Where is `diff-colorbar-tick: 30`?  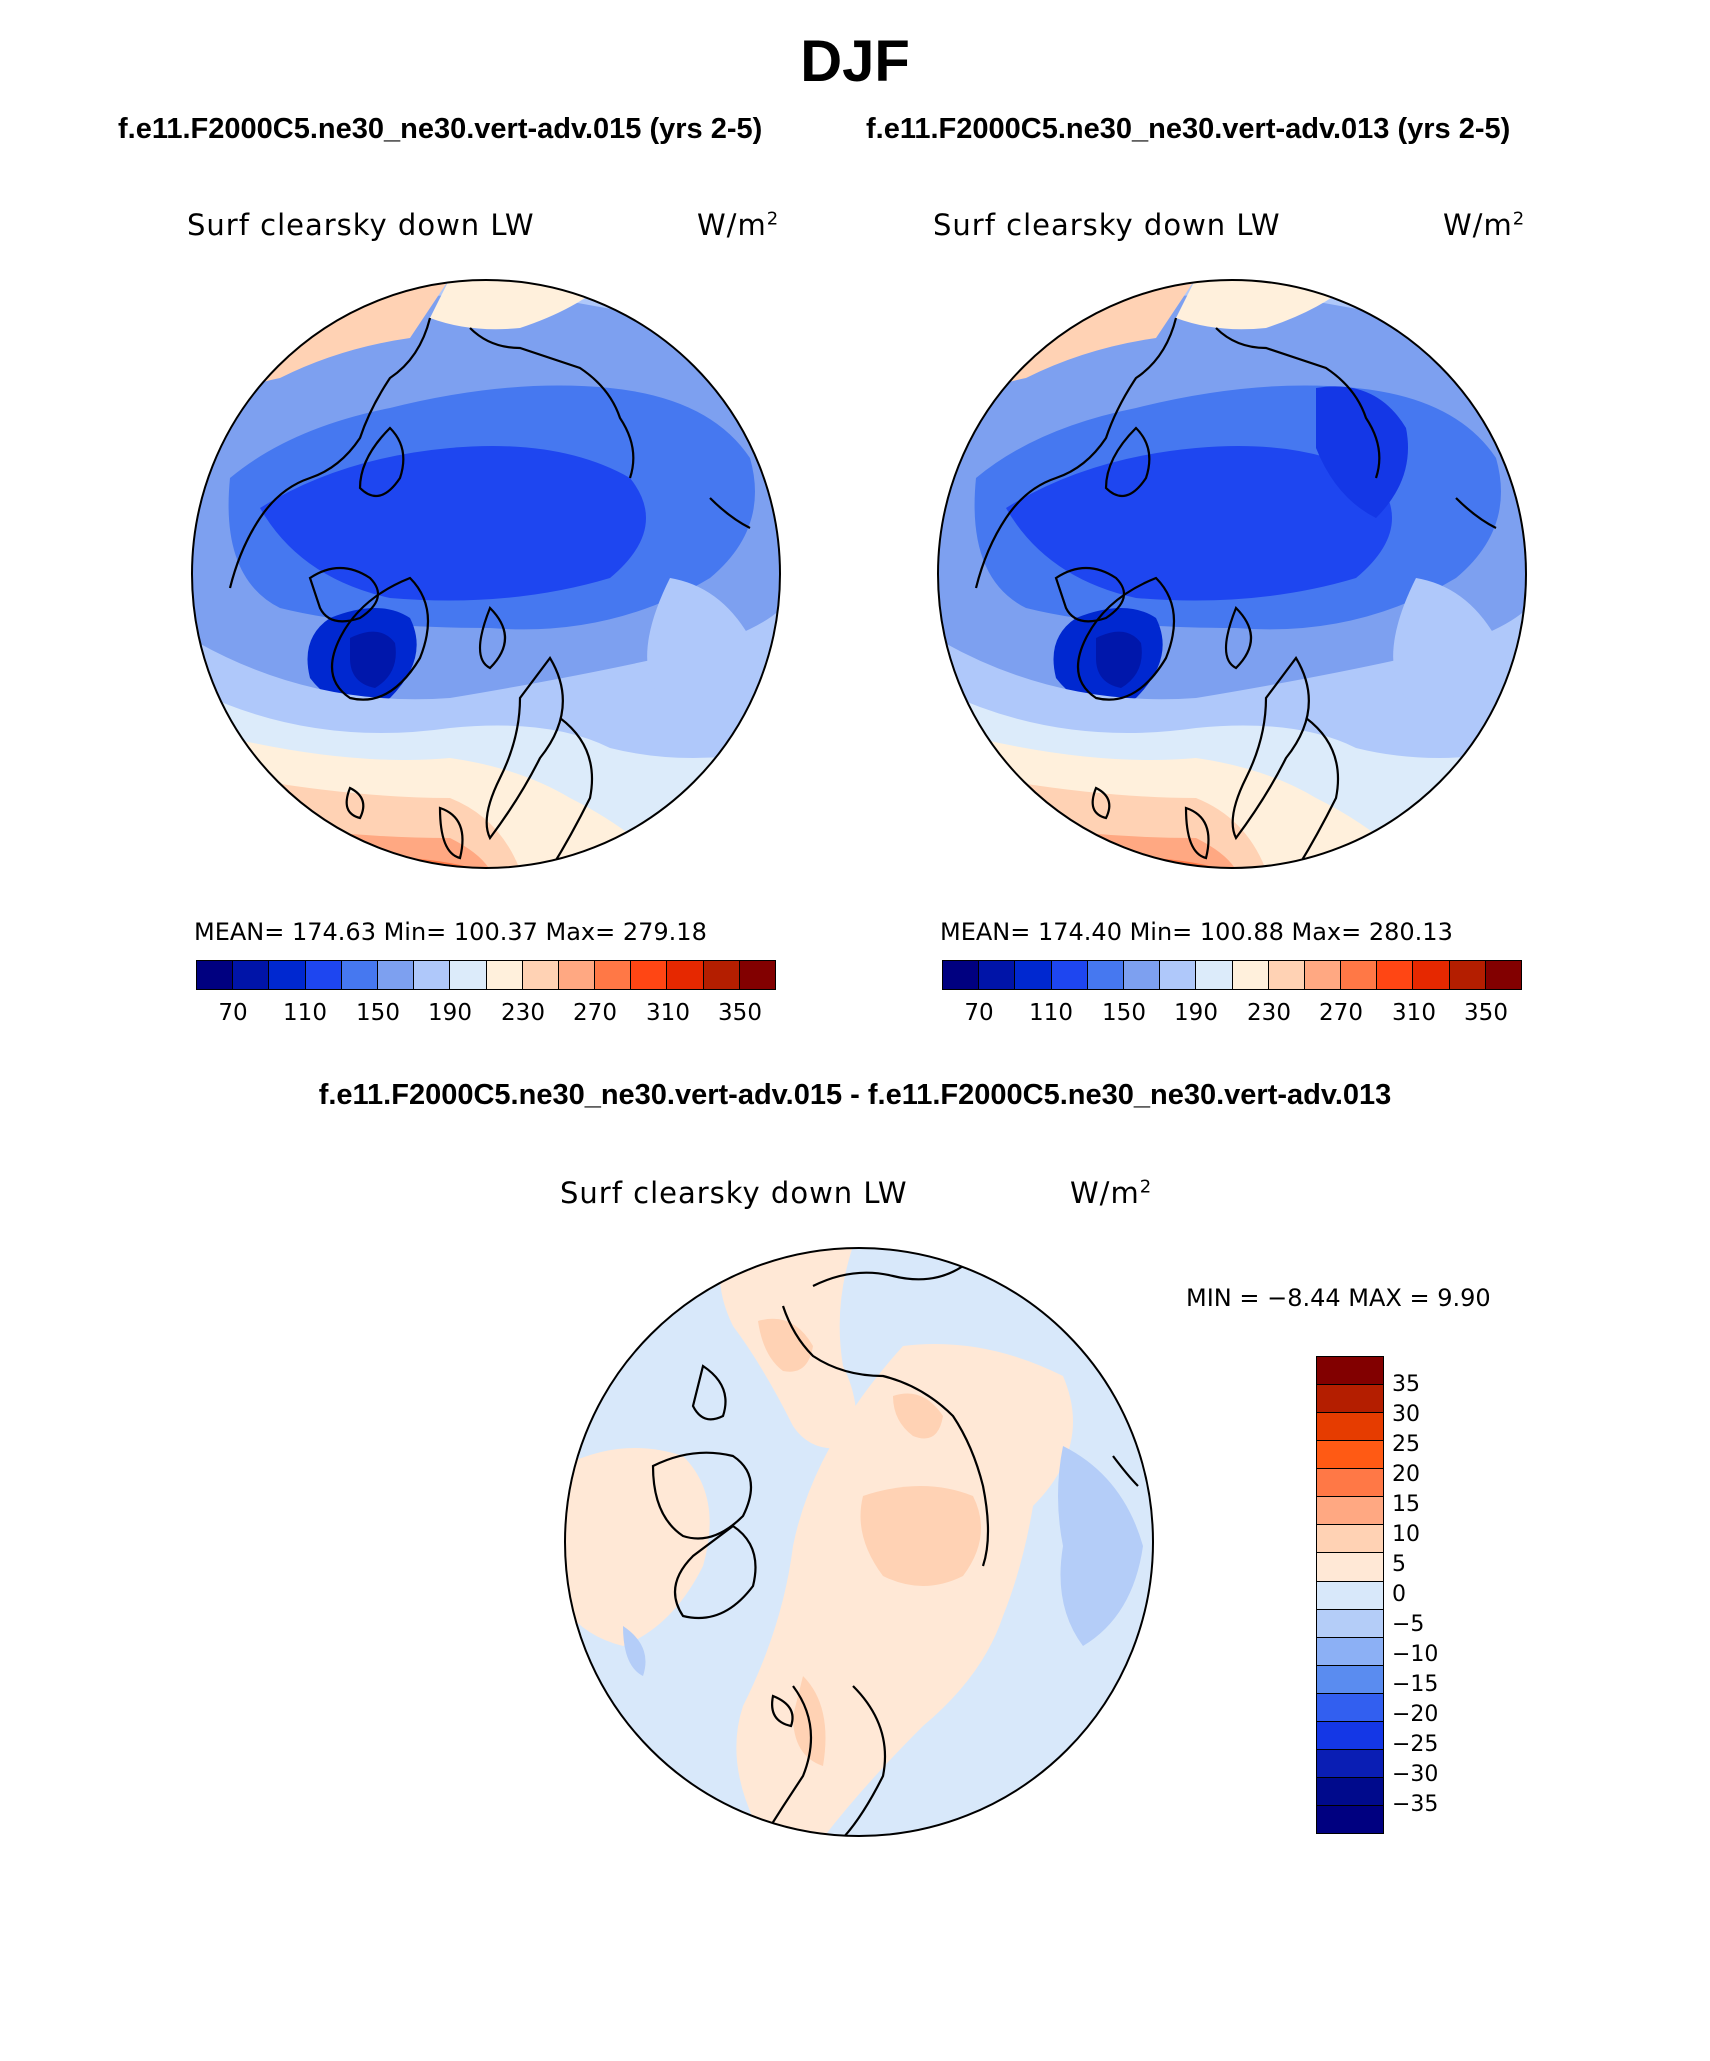 diff-colorbar-tick: 30 is located at coordinates (1406, 1414).